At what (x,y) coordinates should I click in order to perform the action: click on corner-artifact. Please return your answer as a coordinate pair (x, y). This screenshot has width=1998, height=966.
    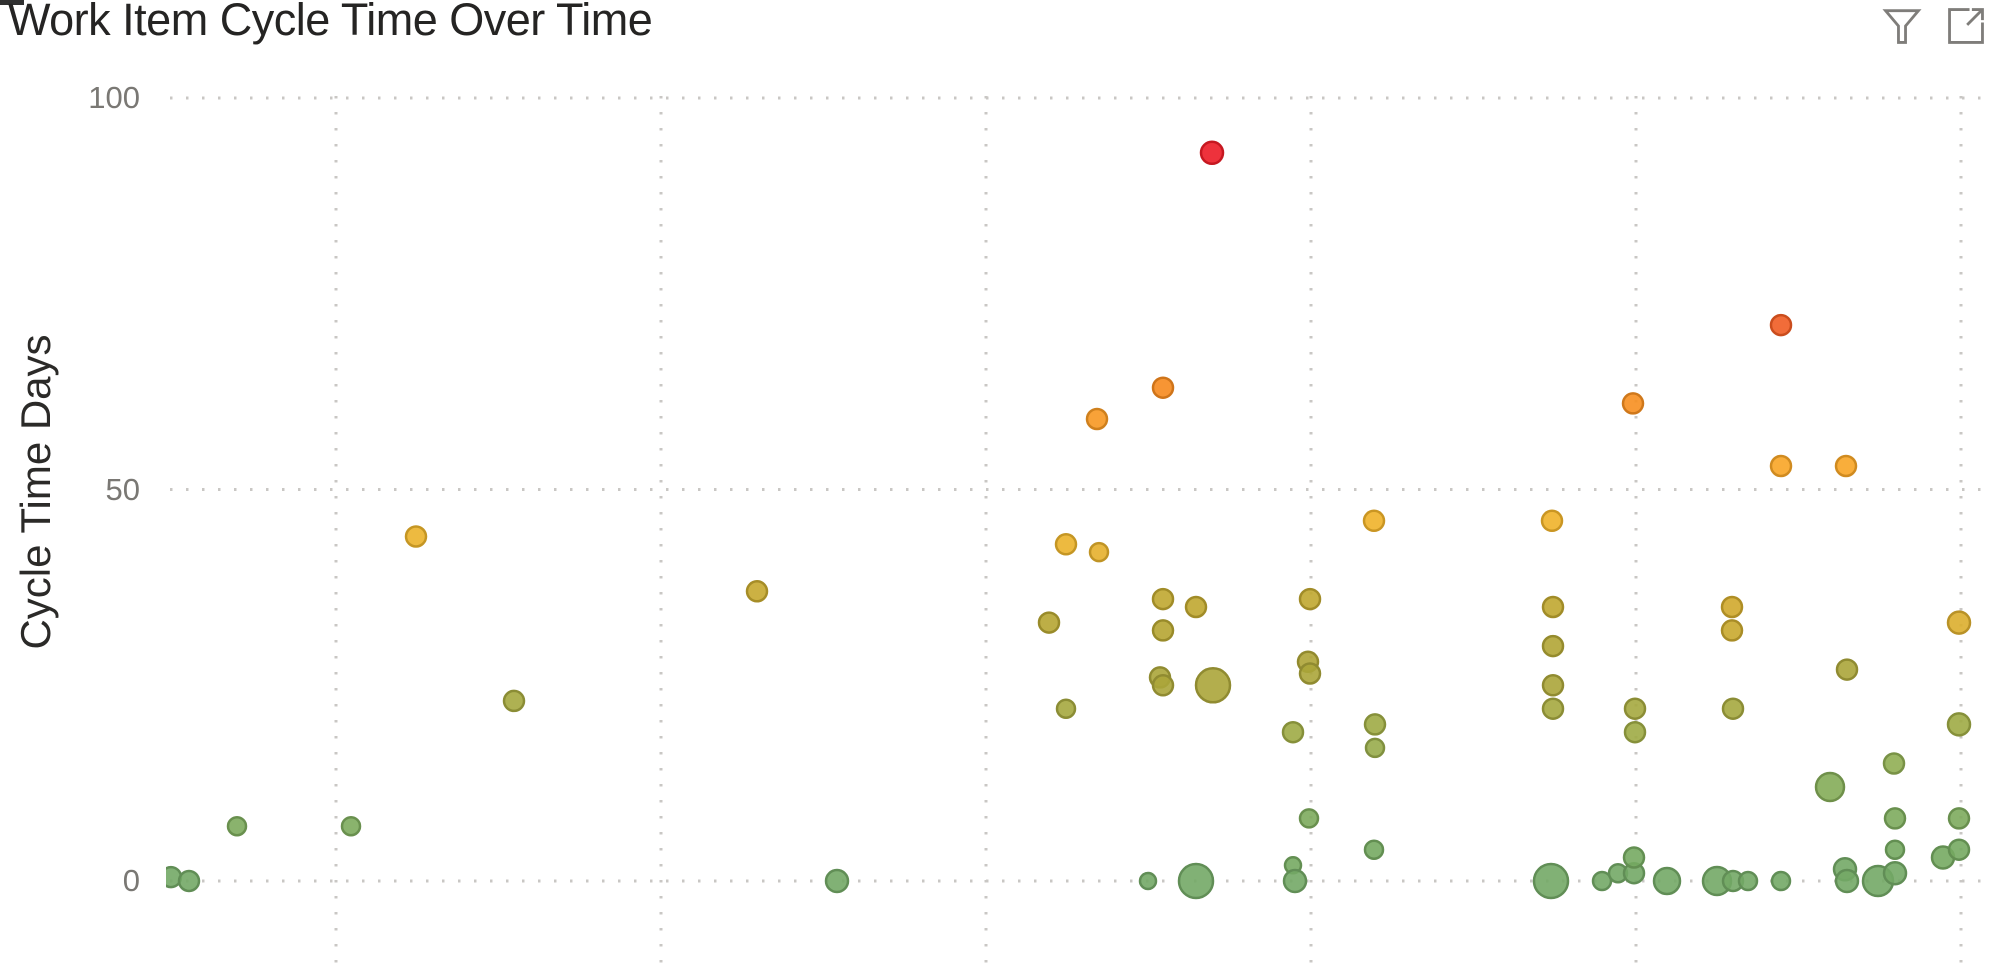
    Looking at the image, I should click on (12, 2).